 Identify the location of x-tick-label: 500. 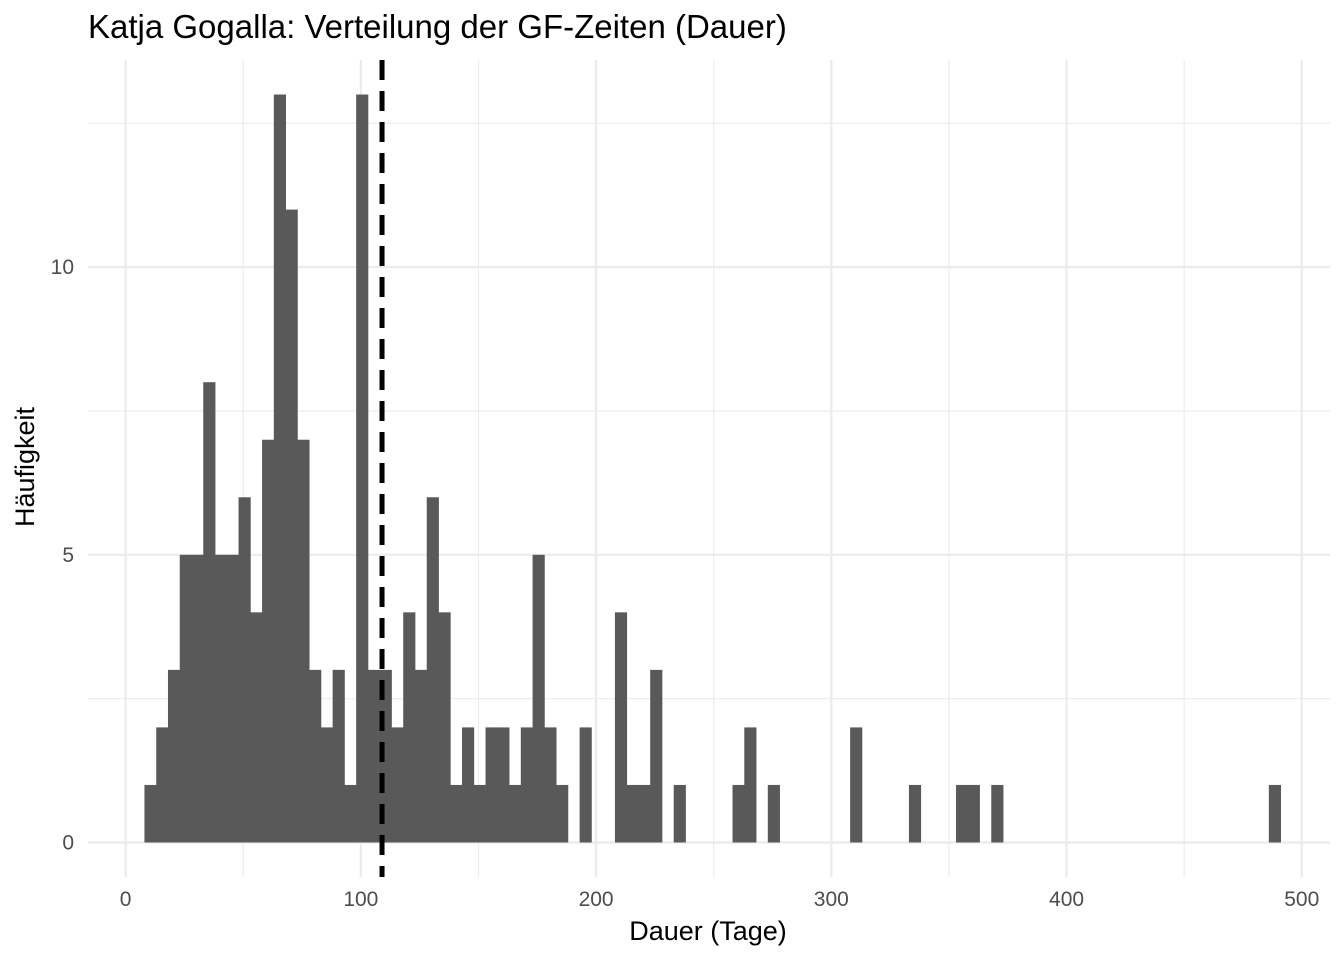
(1301, 899).